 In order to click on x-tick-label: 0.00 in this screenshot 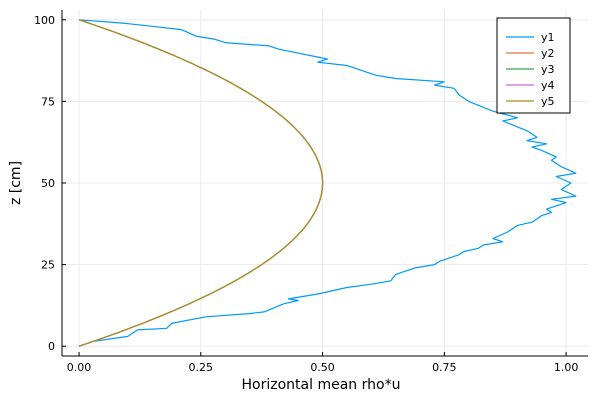, I will do `click(79, 367)`.